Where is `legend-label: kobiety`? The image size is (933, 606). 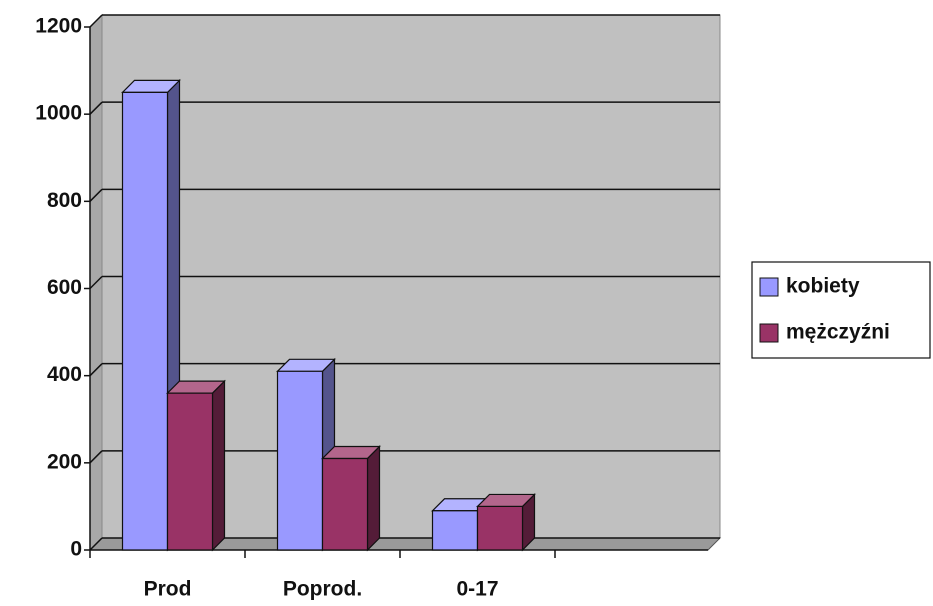 legend-label: kobiety is located at coordinates (823, 286).